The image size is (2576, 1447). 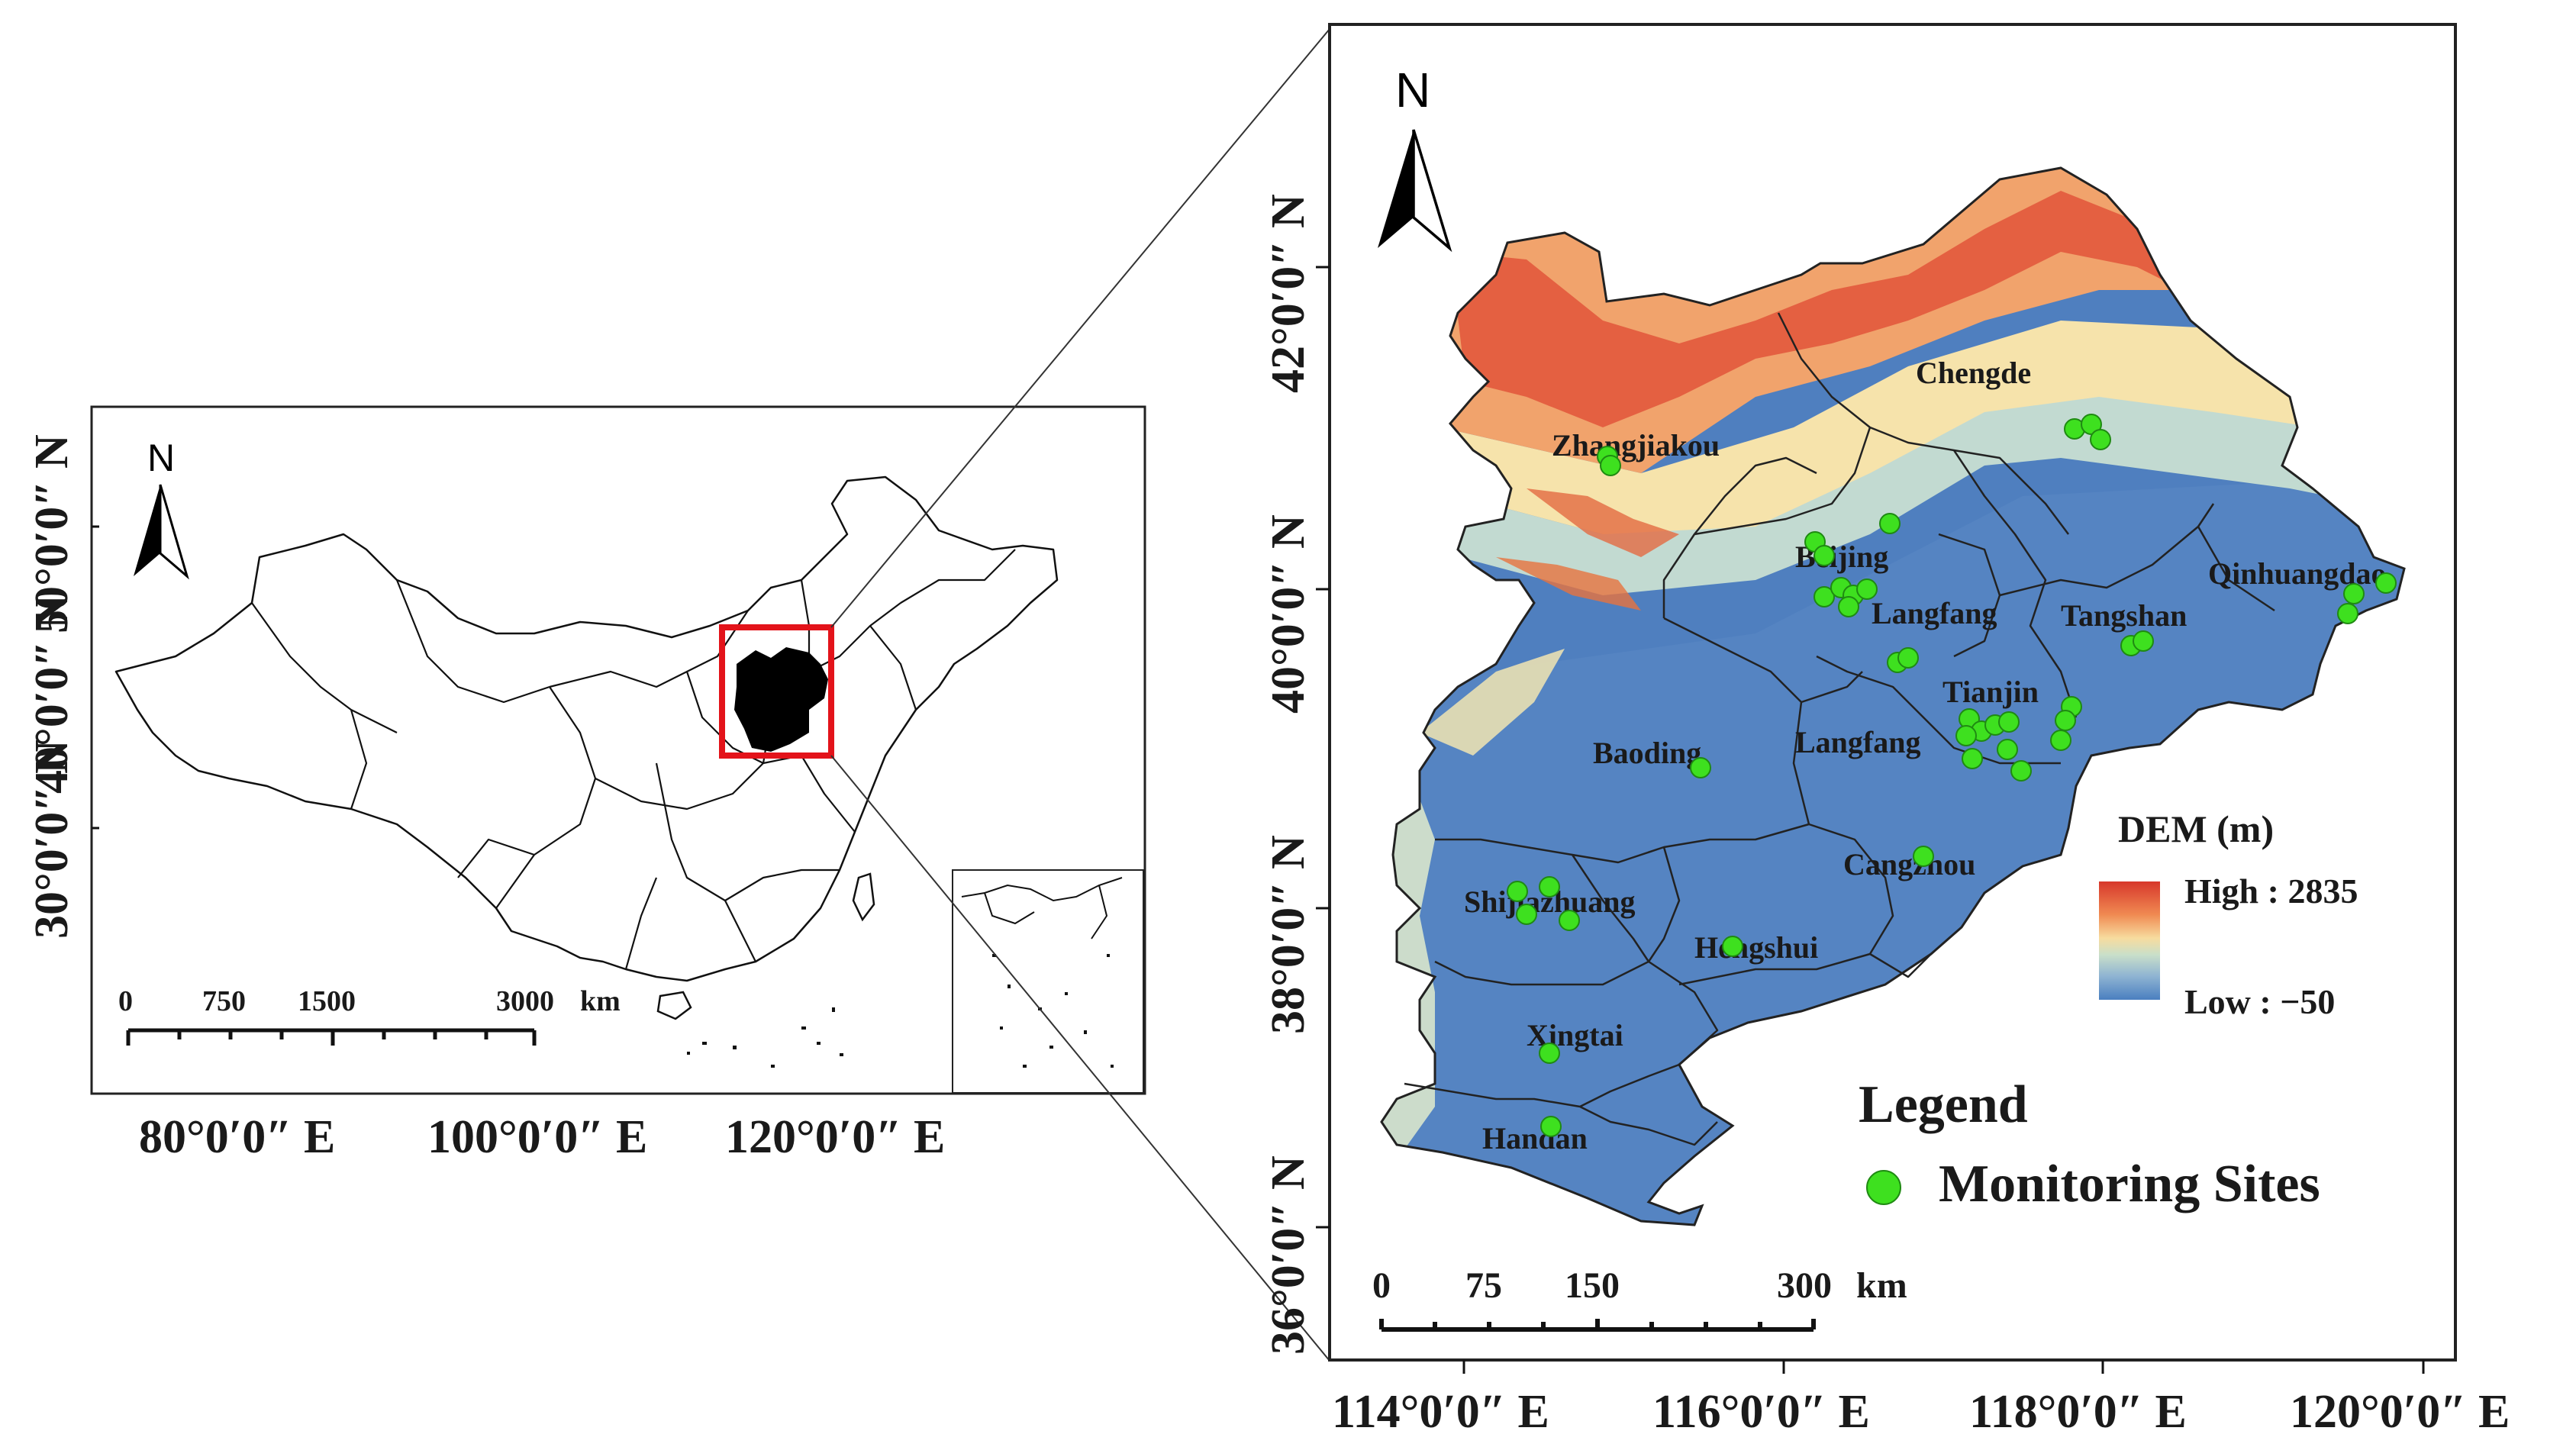 What do you see at coordinates (1440, 1412) in the screenshot?
I see `detail-lon-114: 114°0′0″ E` at bounding box center [1440, 1412].